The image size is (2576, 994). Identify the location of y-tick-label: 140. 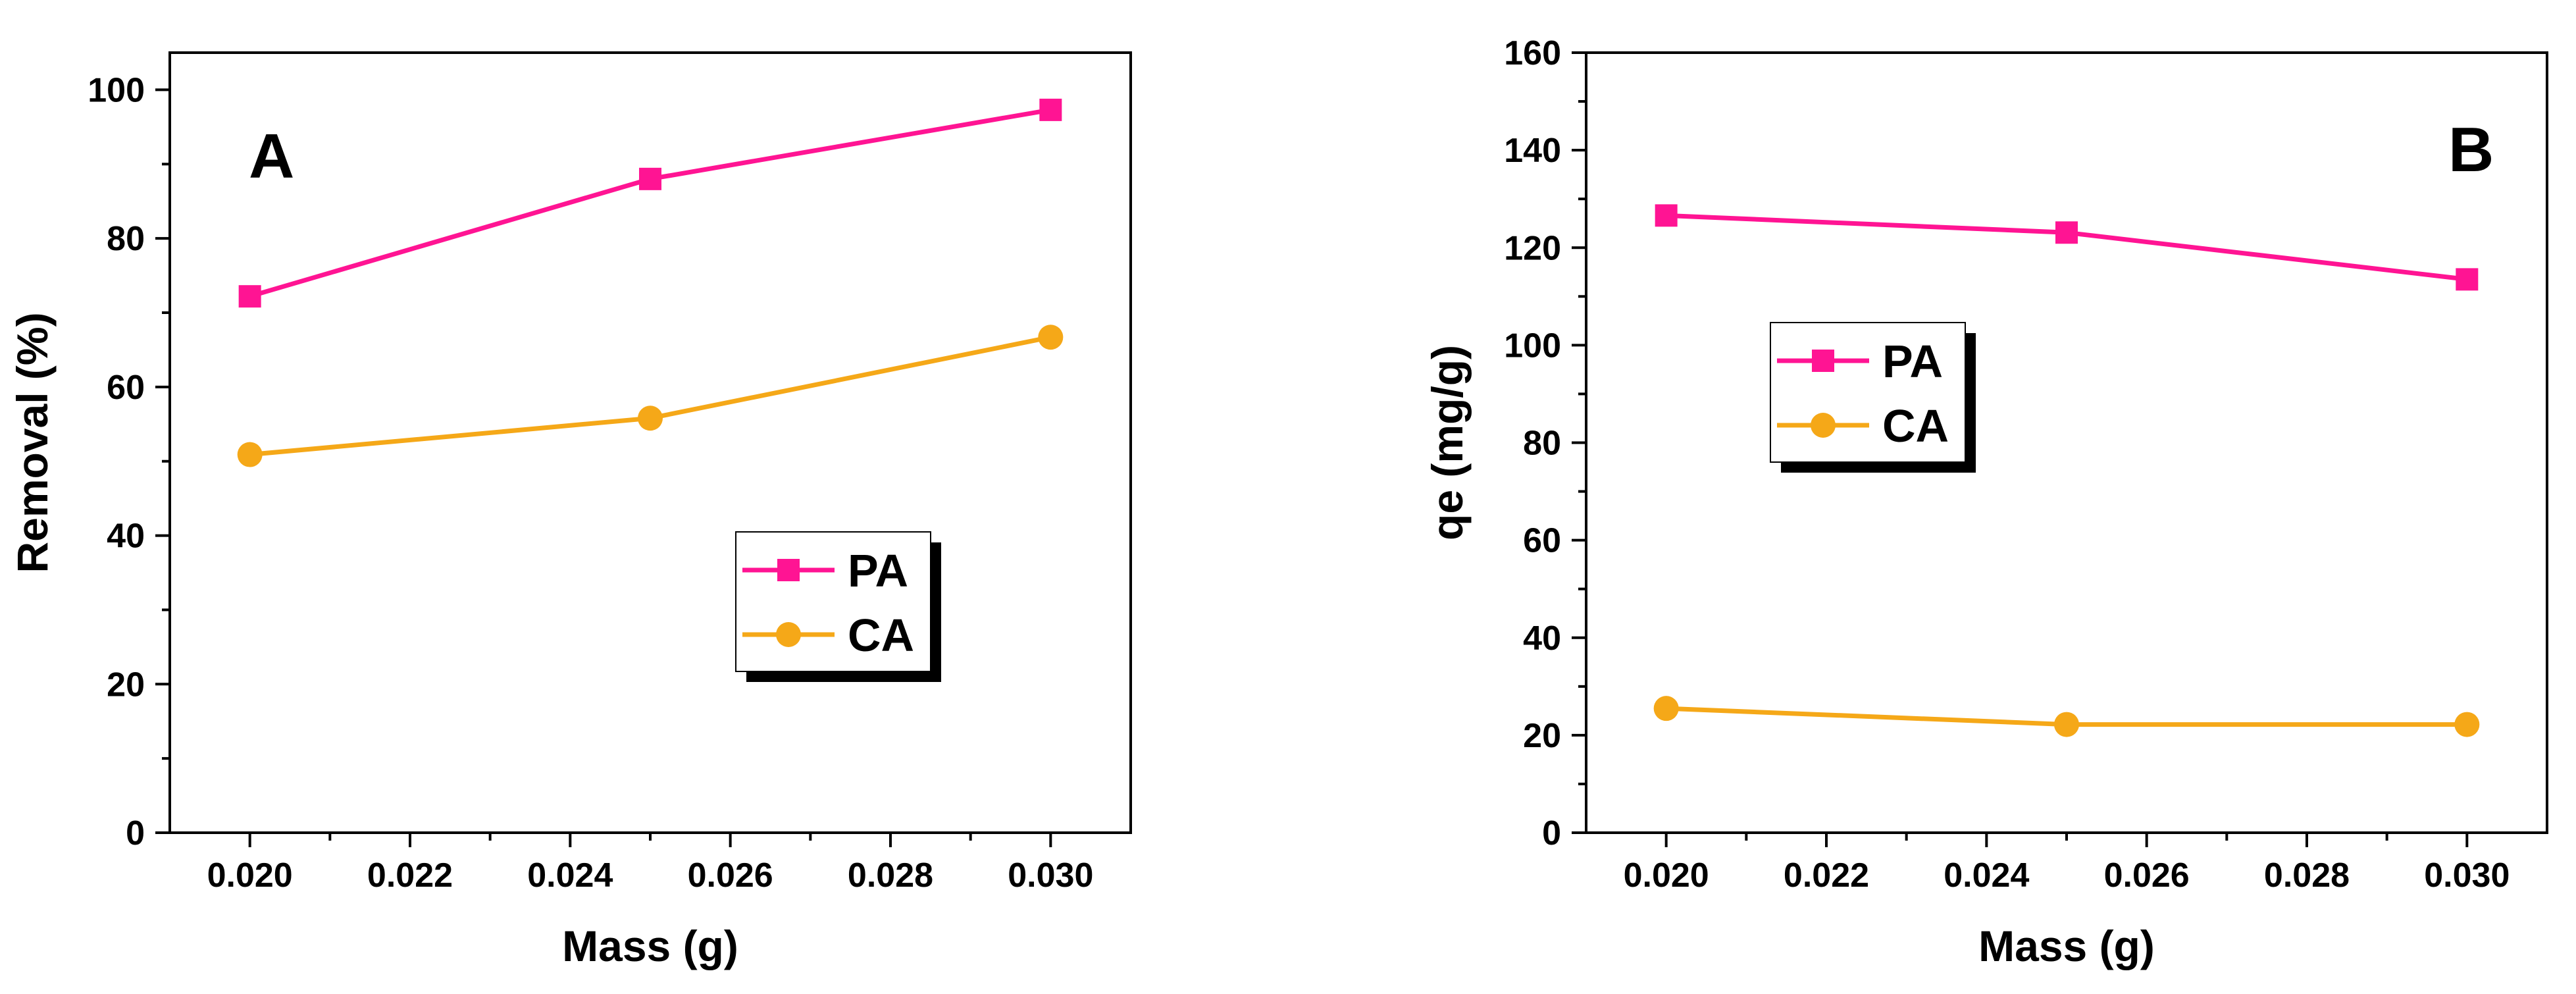
(1532, 151).